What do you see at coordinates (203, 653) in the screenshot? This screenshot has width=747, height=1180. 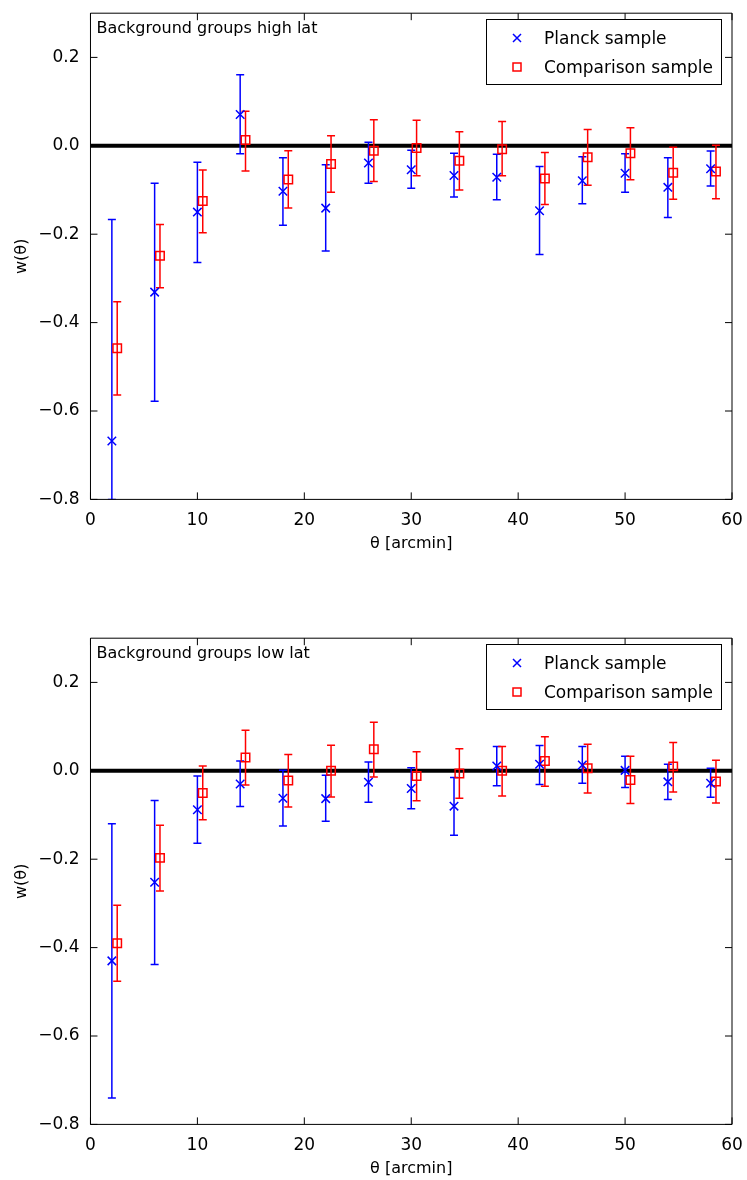 I see `chart-title: Background groups low lat` at bounding box center [203, 653].